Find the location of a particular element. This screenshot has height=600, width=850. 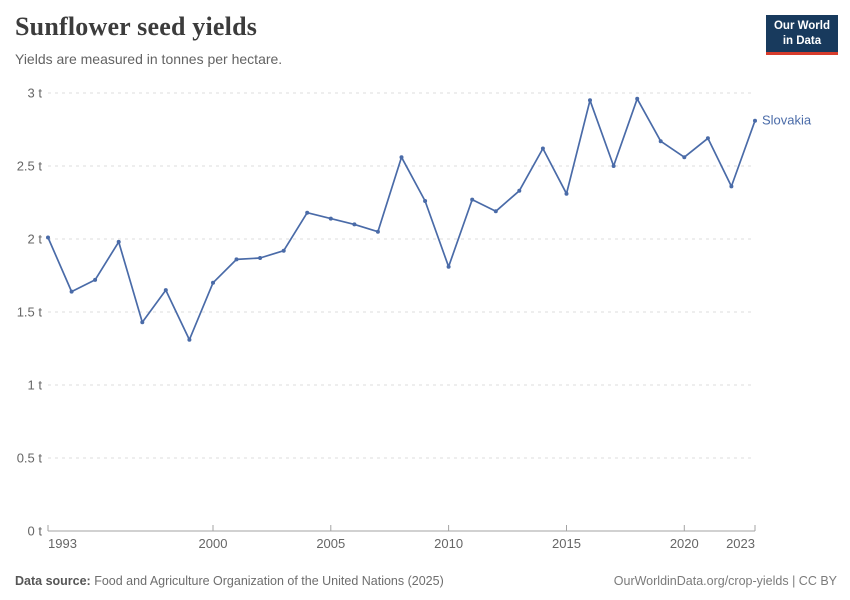

owid-logo: Our World in Data is located at coordinates (801, 35).